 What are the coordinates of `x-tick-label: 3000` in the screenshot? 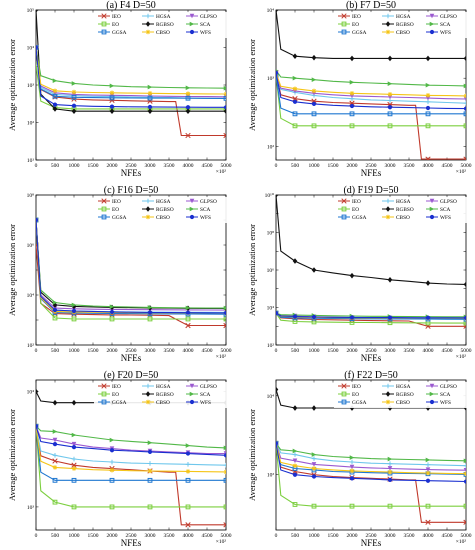 It's located at (390, 351).